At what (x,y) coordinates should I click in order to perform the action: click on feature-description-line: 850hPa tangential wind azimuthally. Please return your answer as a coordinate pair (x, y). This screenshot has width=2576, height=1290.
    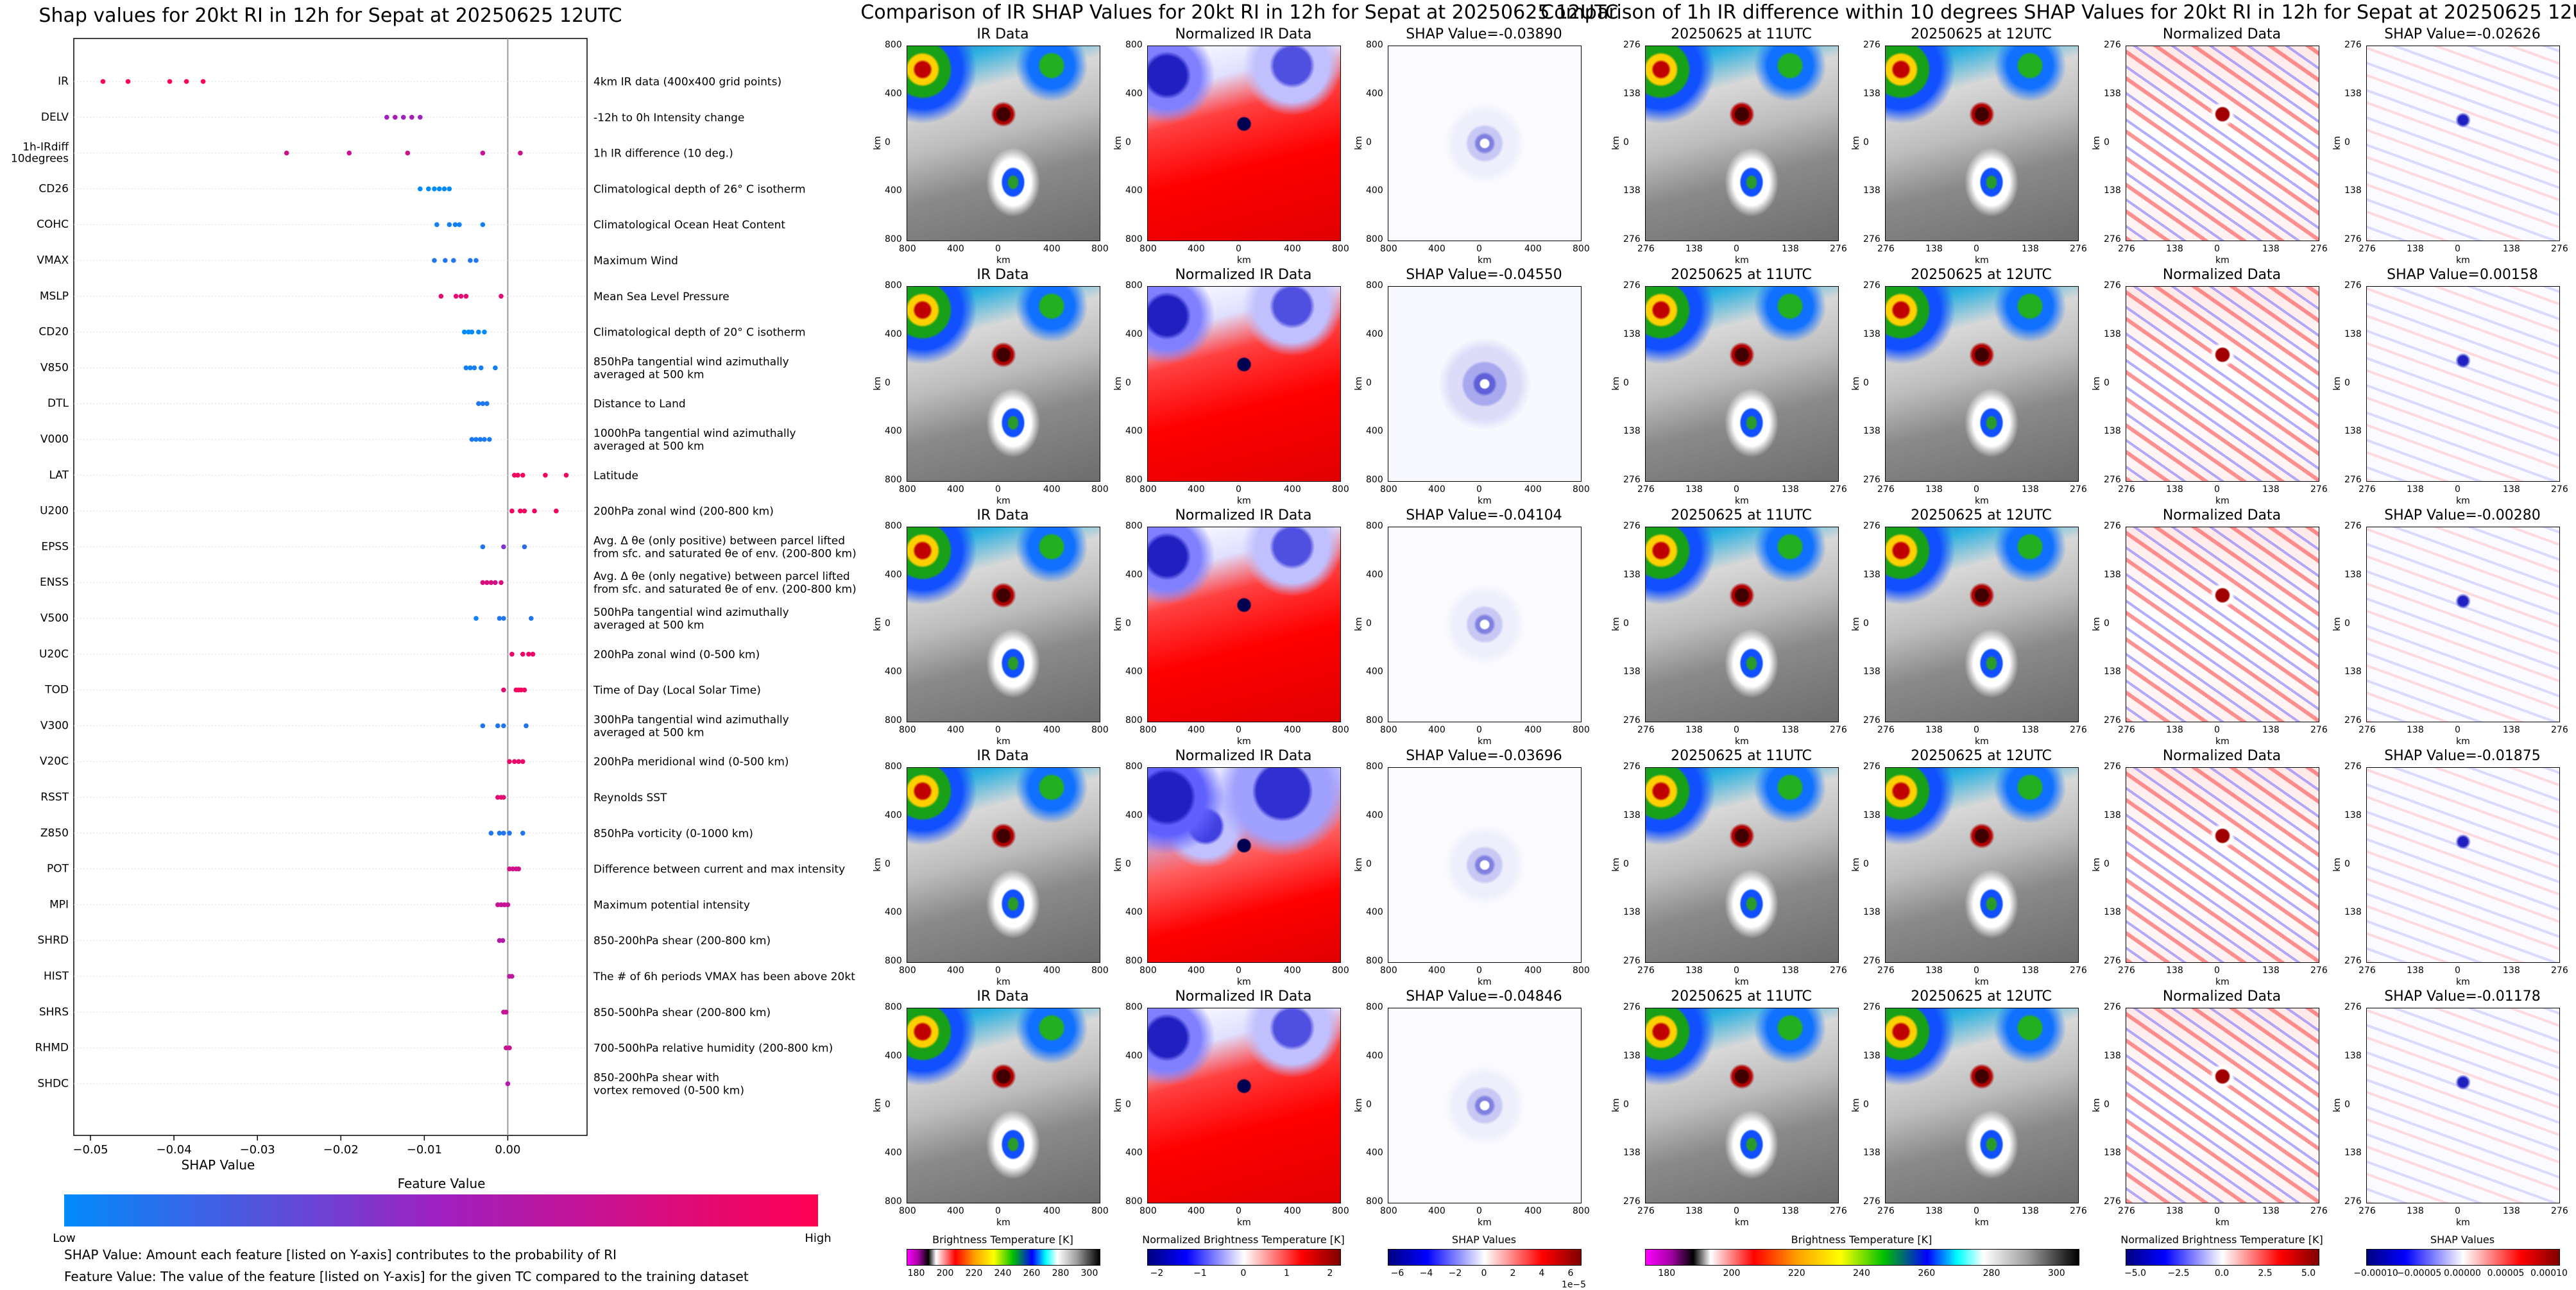
    Looking at the image, I should click on (691, 361).